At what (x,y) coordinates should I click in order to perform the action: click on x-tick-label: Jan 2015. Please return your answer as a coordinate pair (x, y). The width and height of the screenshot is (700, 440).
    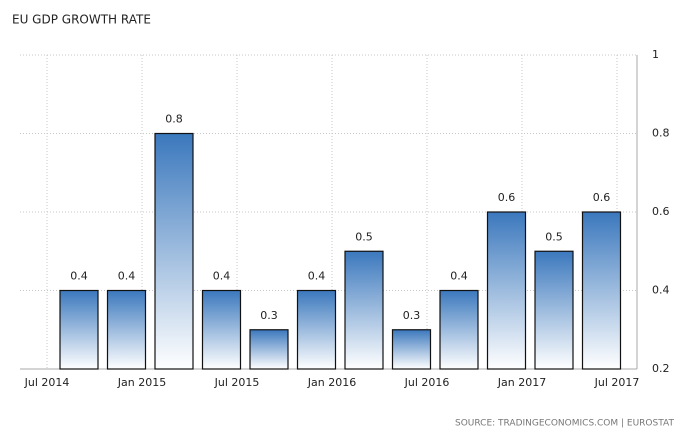
    Looking at the image, I should click on (141, 382).